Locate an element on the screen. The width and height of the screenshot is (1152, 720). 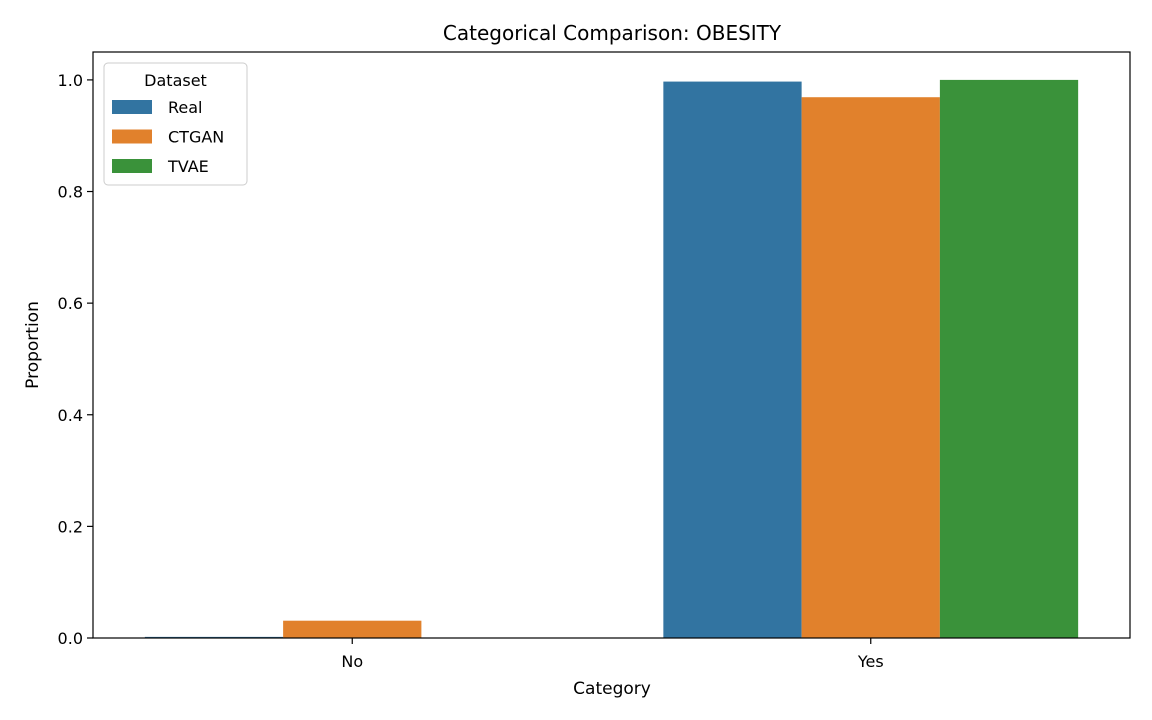
x-axis: No Yes is located at coordinates (612, 654).